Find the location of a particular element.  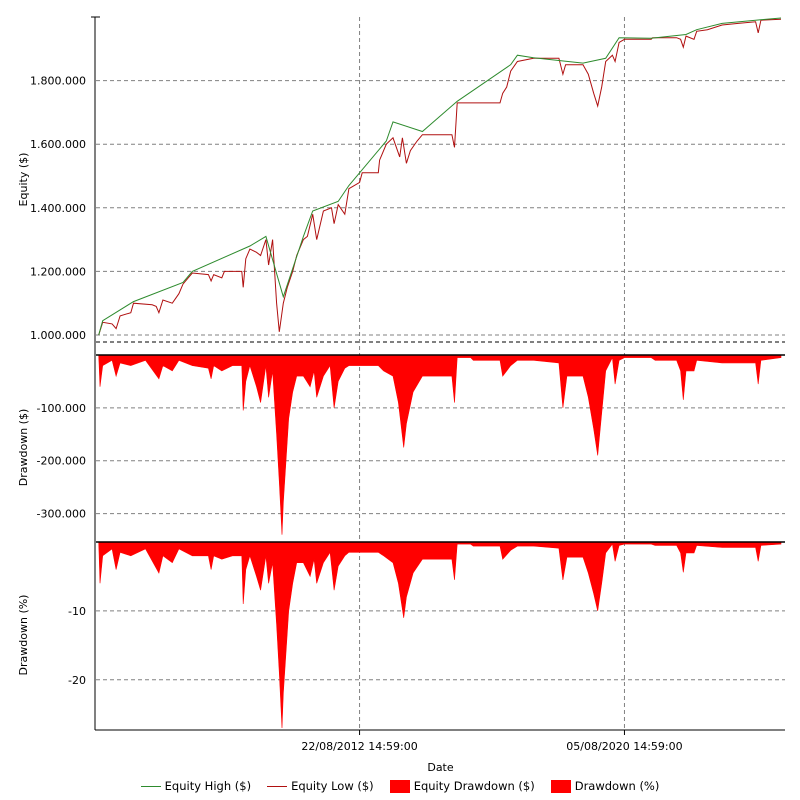

x-tick-label: 22/08/2012 14:59:00 is located at coordinates (359, 746).